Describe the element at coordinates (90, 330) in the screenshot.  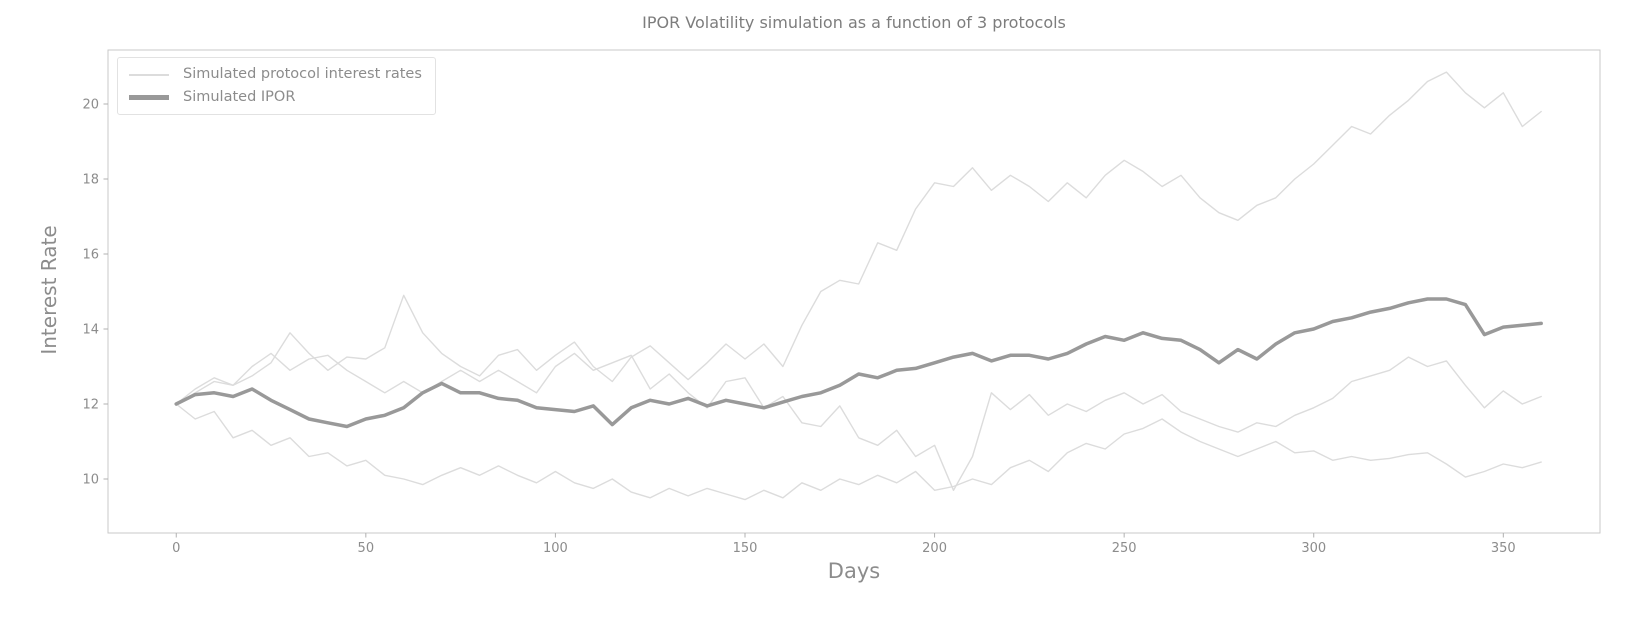
I see `y-tick-label: 14` at that location.